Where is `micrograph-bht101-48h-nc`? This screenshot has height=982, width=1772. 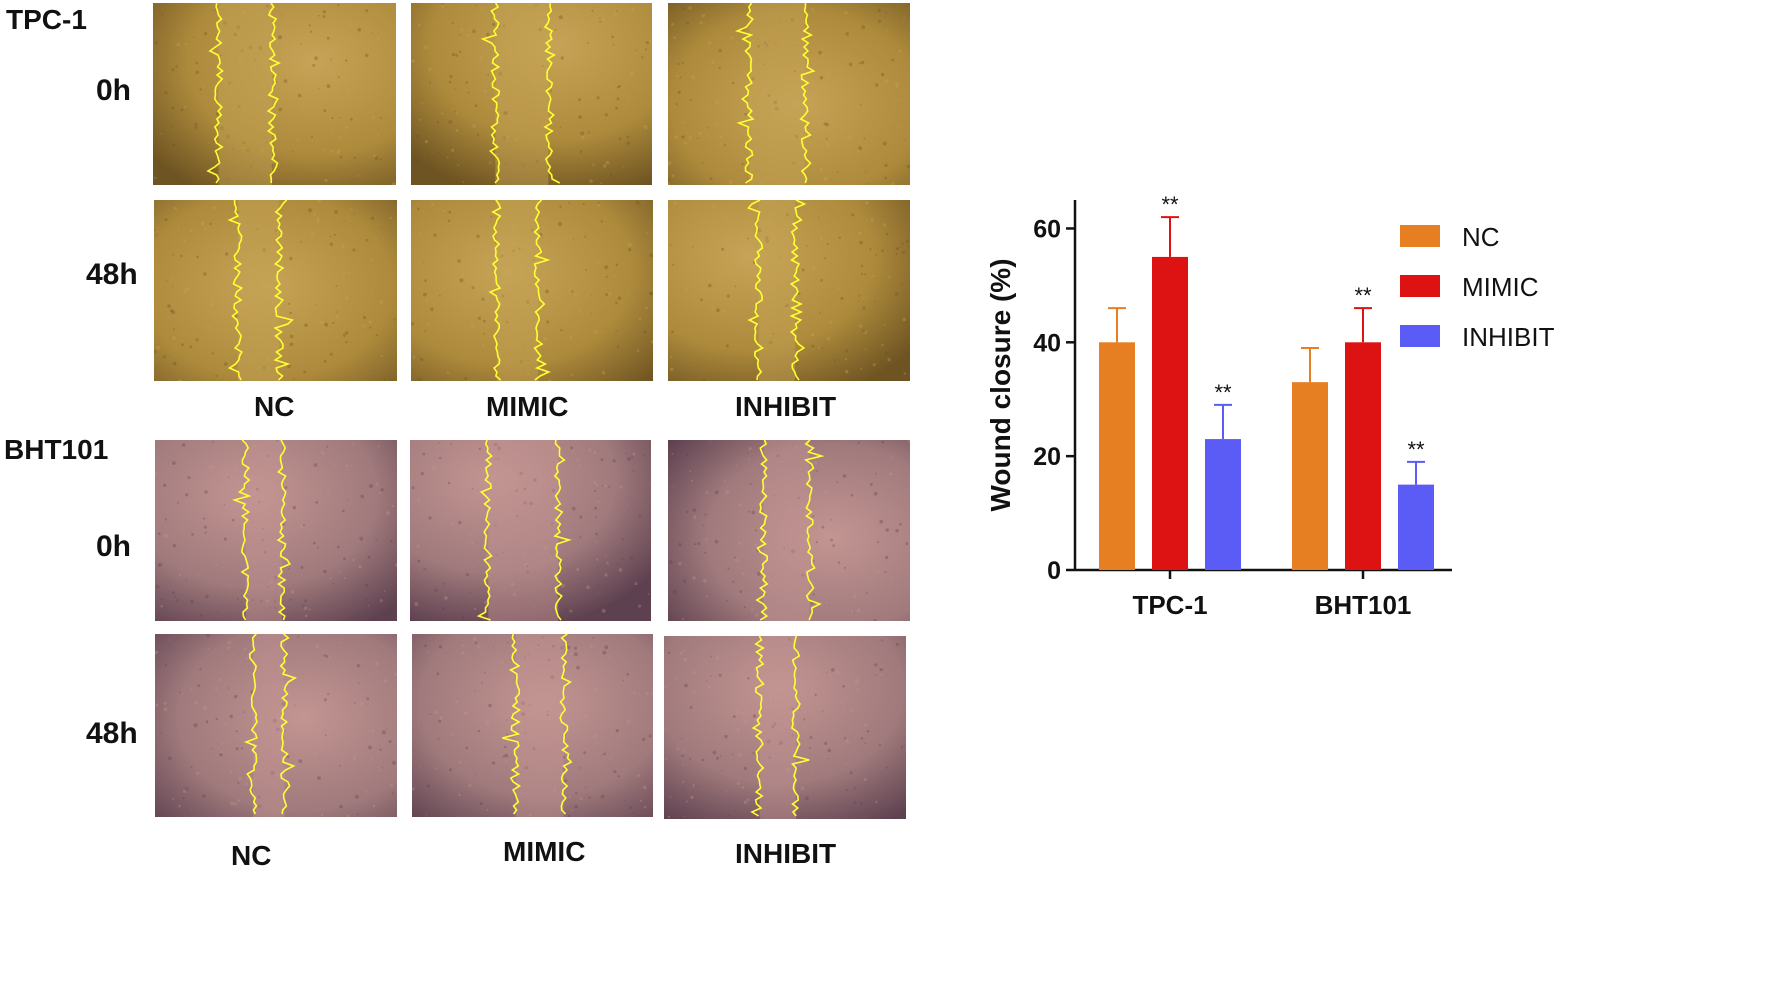 micrograph-bht101-48h-nc is located at coordinates (276, 725).